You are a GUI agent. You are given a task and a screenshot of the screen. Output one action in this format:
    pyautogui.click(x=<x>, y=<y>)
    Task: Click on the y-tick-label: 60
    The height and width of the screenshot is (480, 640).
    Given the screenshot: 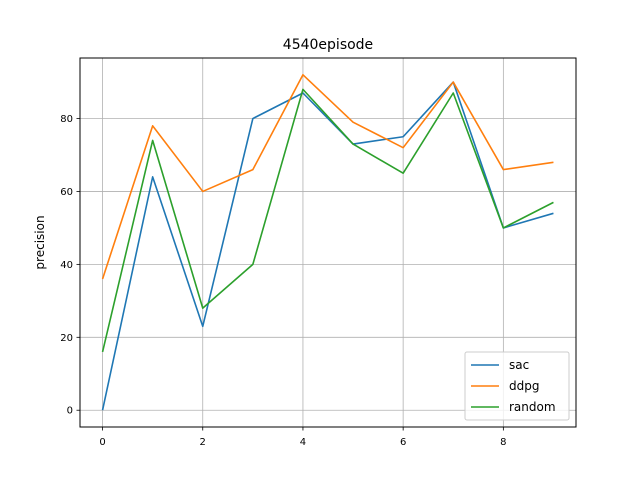 What is the action you would take?
    pyautogui.click(x=66, y=192)
    